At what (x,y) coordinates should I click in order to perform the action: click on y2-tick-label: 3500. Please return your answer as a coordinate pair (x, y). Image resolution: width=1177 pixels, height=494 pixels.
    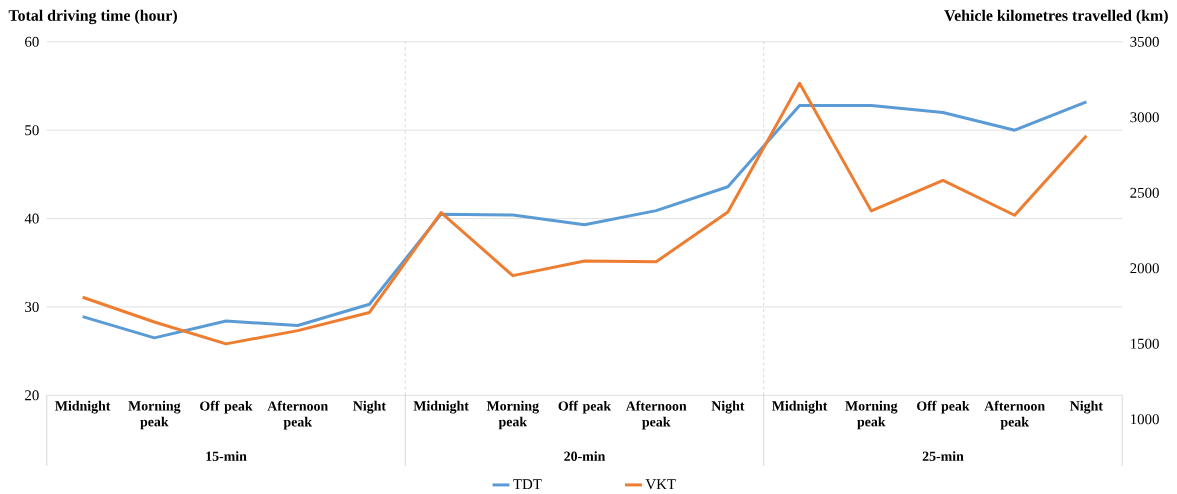
    Looking at the image, I should click on (1144, 41).